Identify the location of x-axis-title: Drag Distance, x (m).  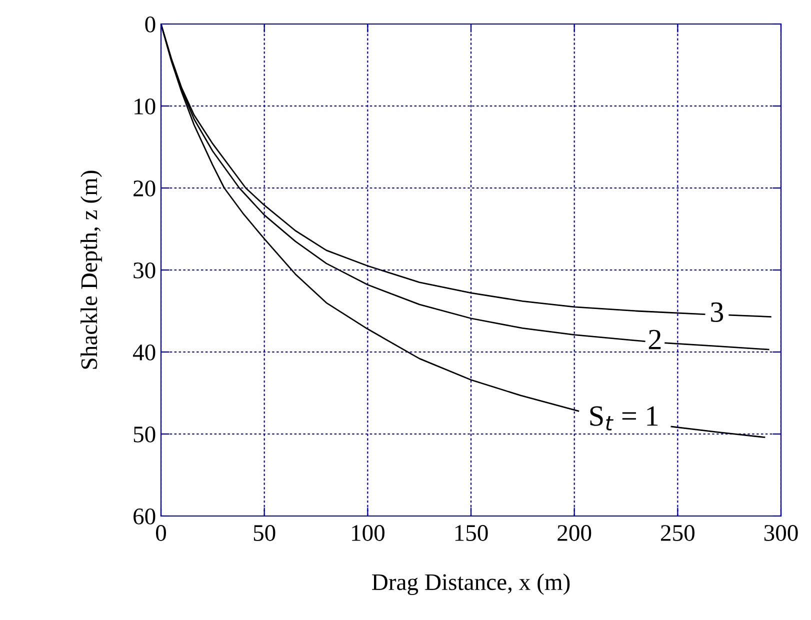
(471, 584).